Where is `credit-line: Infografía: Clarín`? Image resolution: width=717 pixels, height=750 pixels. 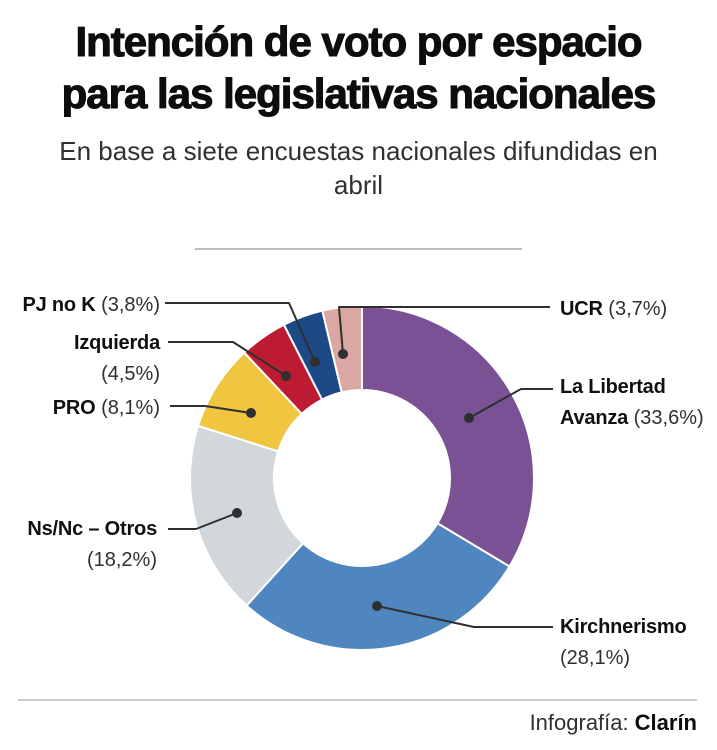 credit-line: Infografía: Clarín is located at coordinates (613, 723).